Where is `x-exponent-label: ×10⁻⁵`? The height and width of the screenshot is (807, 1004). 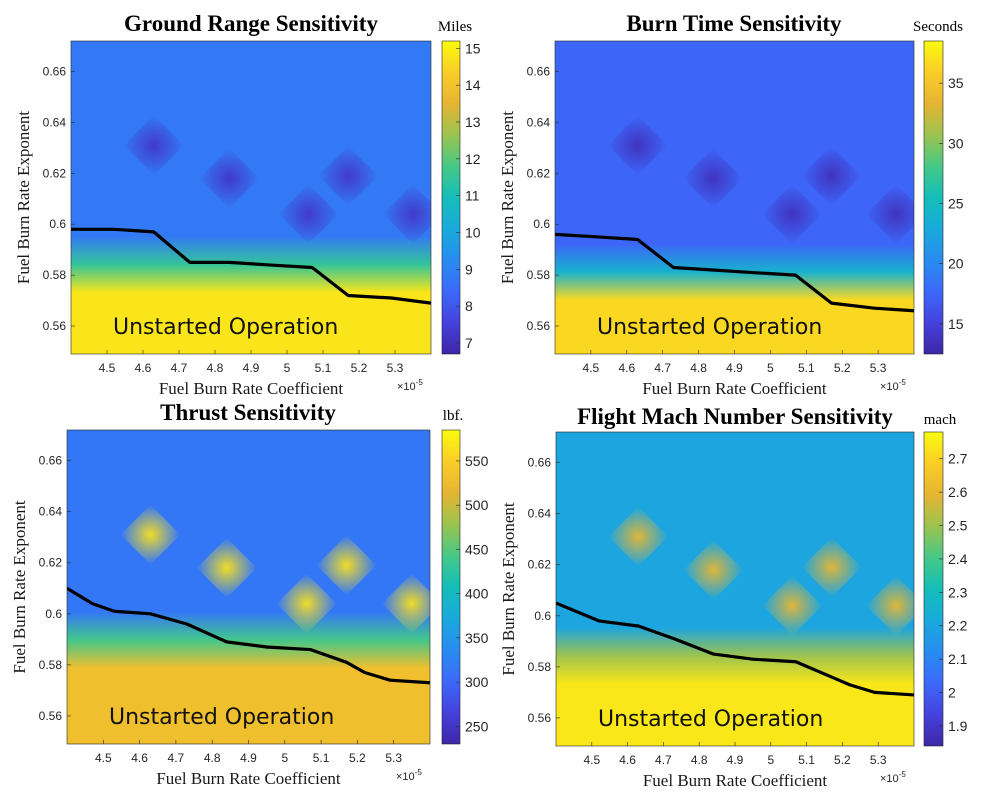 x-exponent-label: ×10⁻⁵ is located at coordinates (893, 385).